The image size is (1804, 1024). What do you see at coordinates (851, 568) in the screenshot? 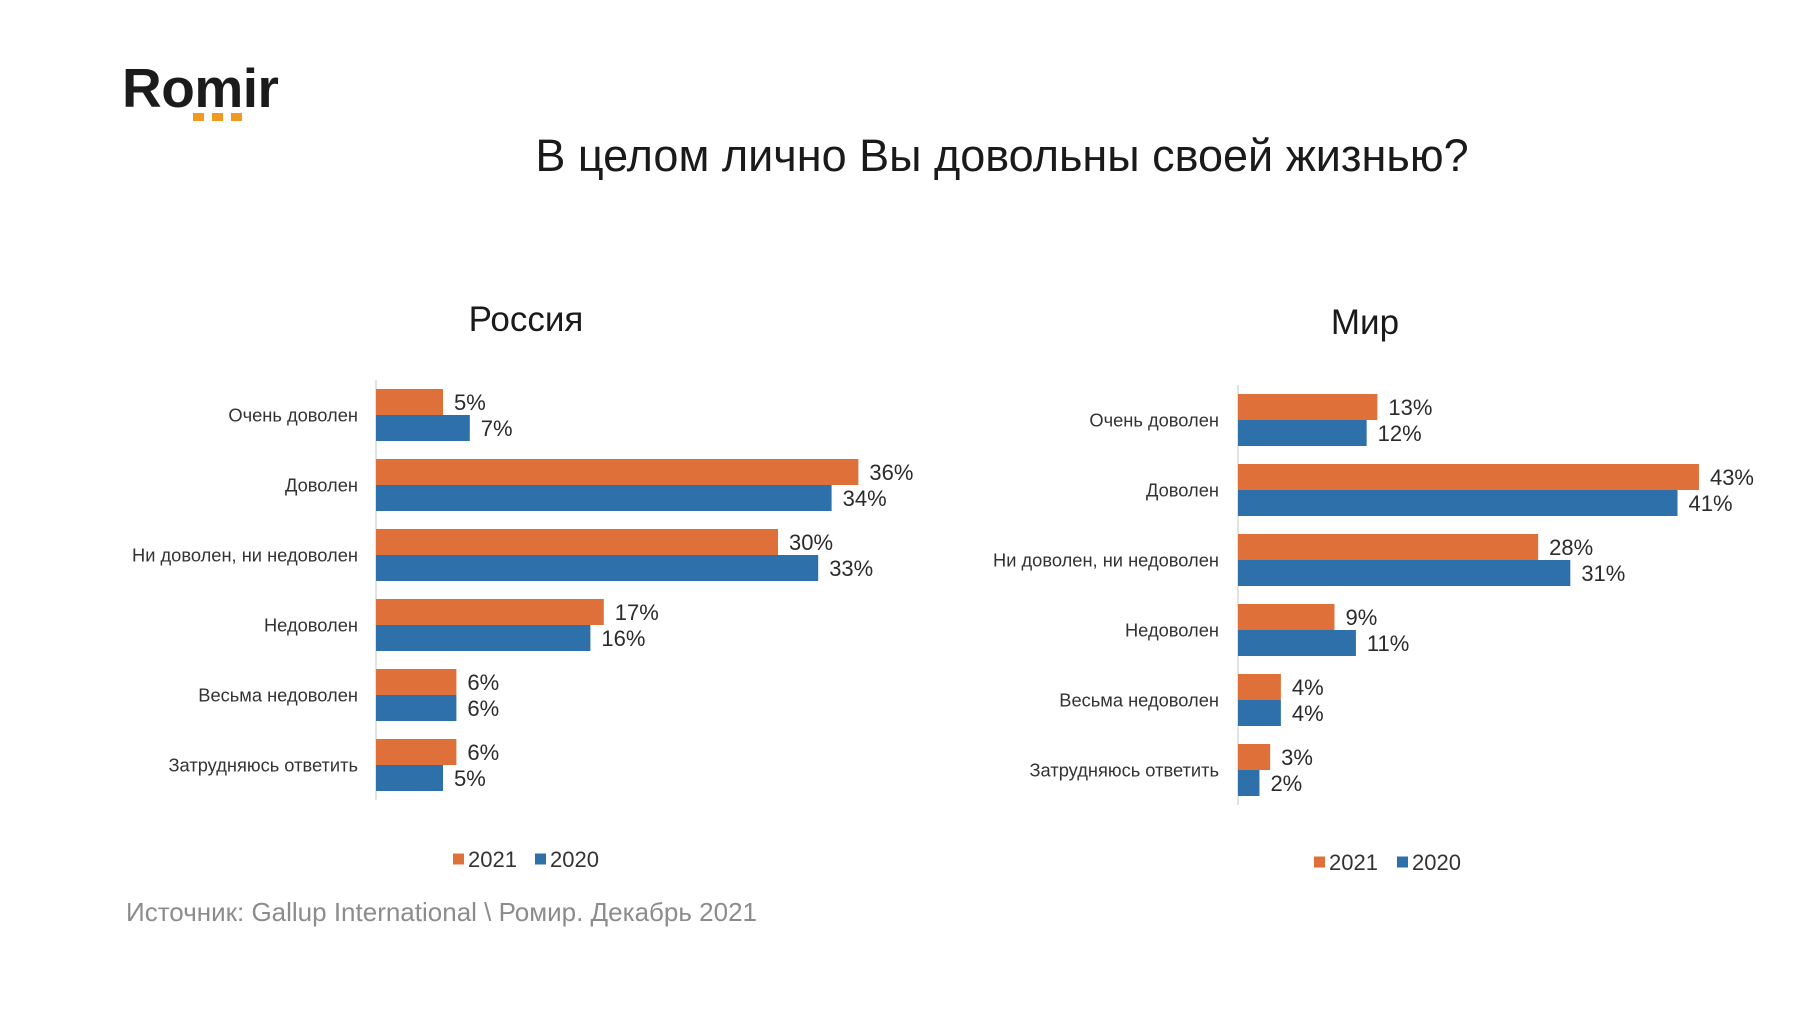
I see `data-label-2020: 33%` at bounding box center [851, 568].